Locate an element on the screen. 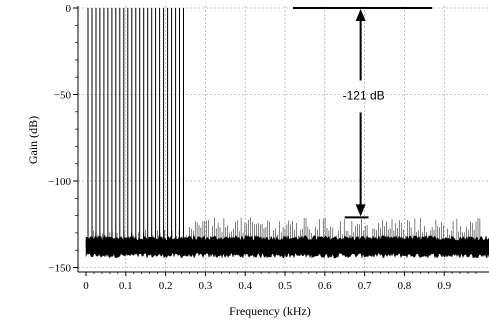 This screenshot has width=489, height=321. x-axis-ticks: 0 0.1 0.2 0.3 0.4 0.5 0.6 0.7 0.8 0.9 is located at coordinates (280, 282).